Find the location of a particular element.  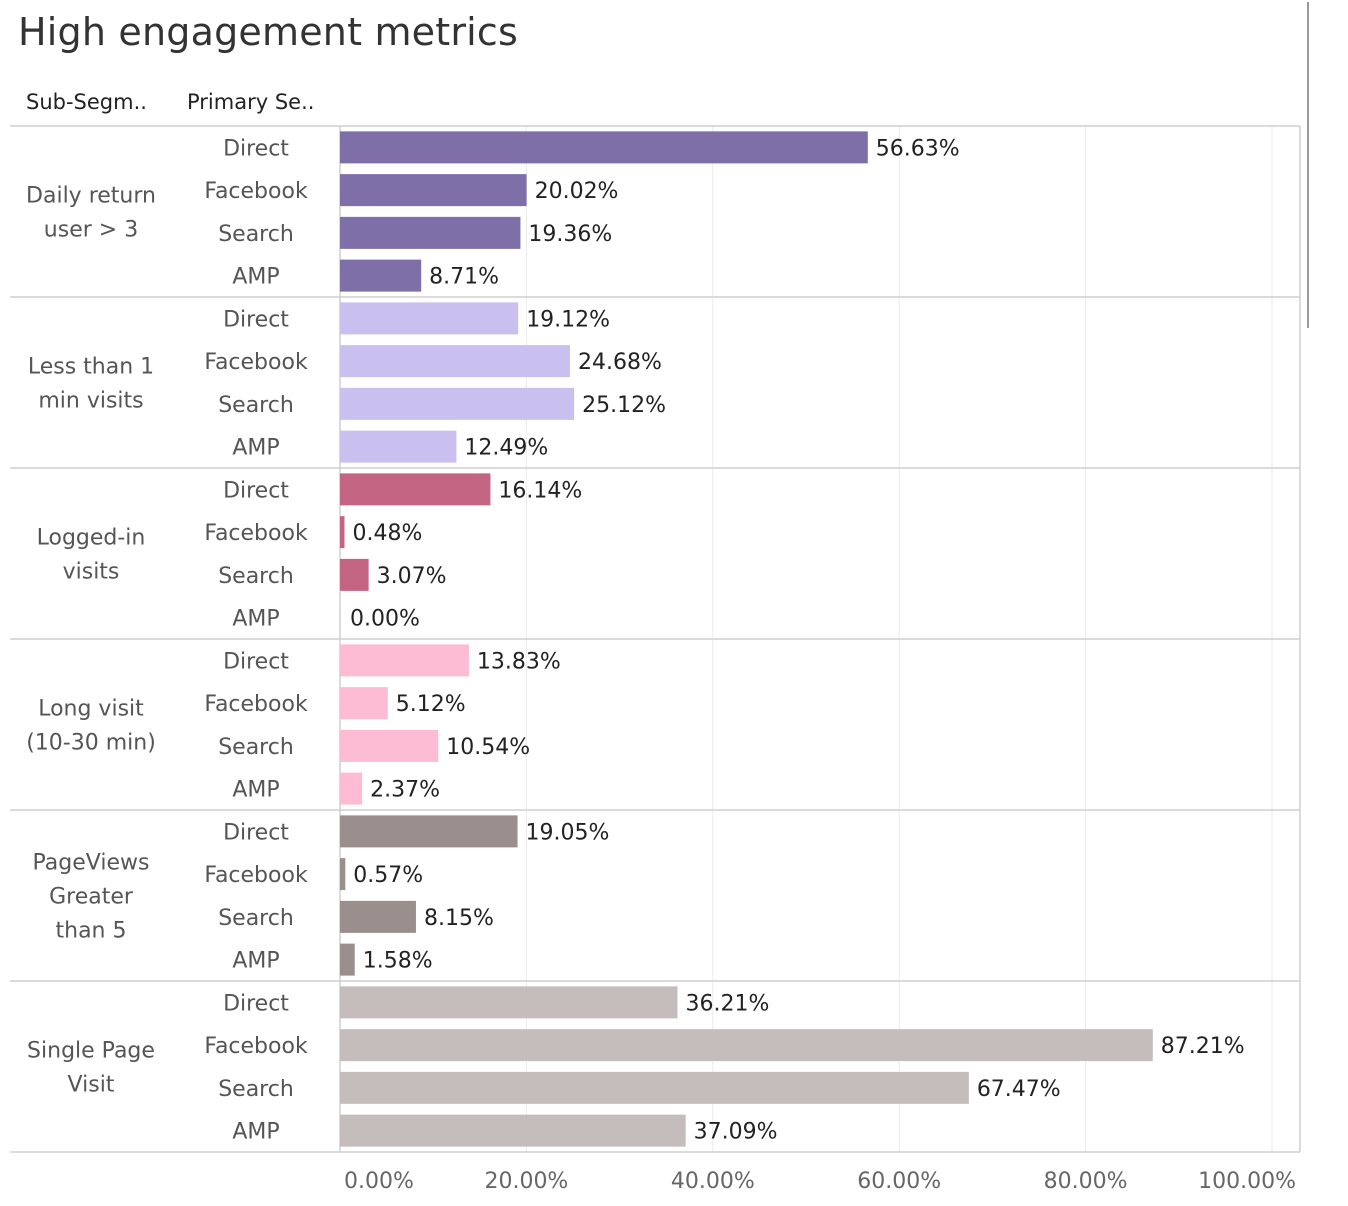

sub-segment-label: than 5 is located at coordinates (91, 931).